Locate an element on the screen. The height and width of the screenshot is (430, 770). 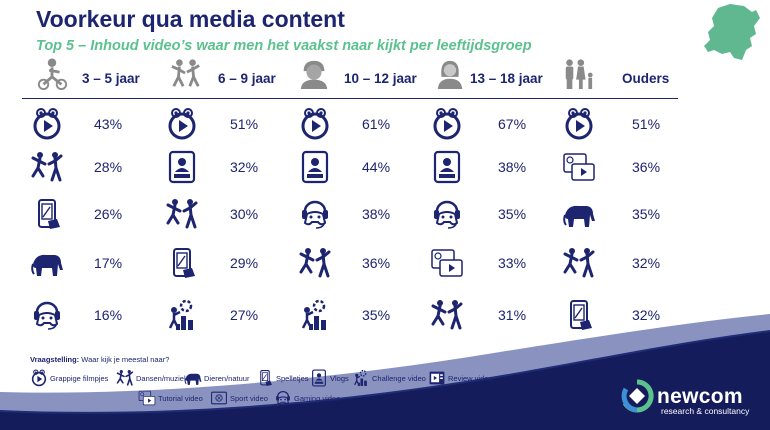
legend-label: Dieren/natuur is located at coordinates (227, 378).